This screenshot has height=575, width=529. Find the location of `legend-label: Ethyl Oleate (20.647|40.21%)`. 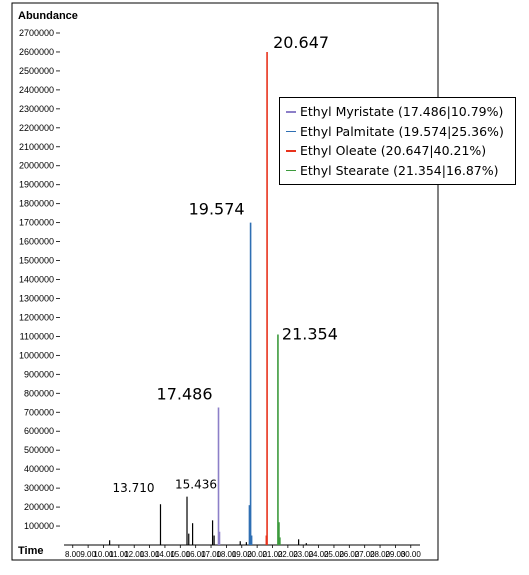

legend-label: Ethyl Oleate (20.647|40.21%) is located at coordinates (393, 151).